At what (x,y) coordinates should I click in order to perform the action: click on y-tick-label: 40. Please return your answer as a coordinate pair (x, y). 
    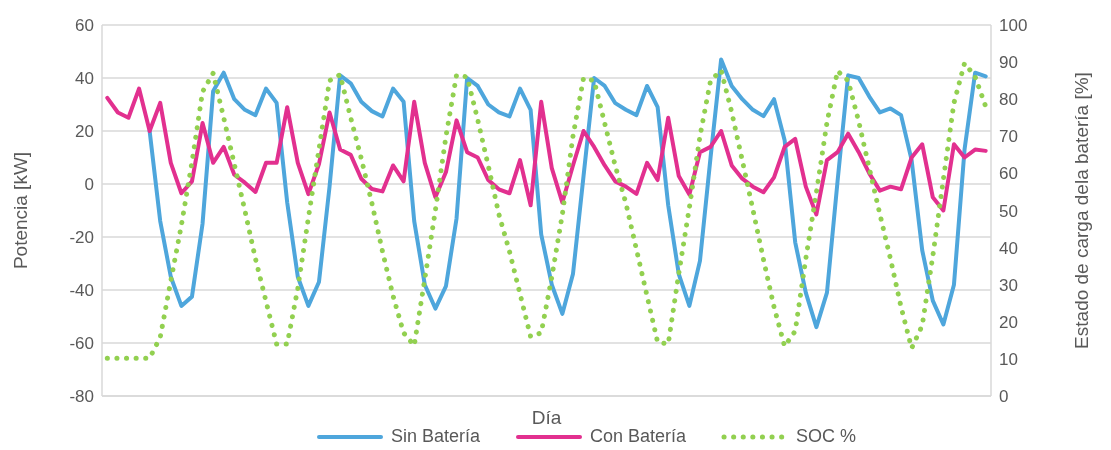
    Looking at the image, I should click on (84, 79).